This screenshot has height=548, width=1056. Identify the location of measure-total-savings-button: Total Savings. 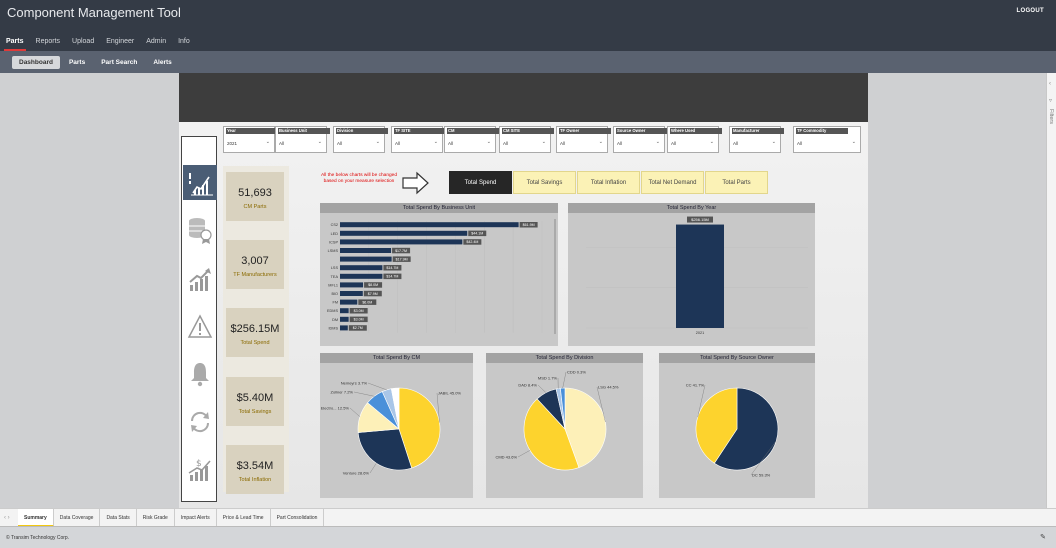
(544, 182).